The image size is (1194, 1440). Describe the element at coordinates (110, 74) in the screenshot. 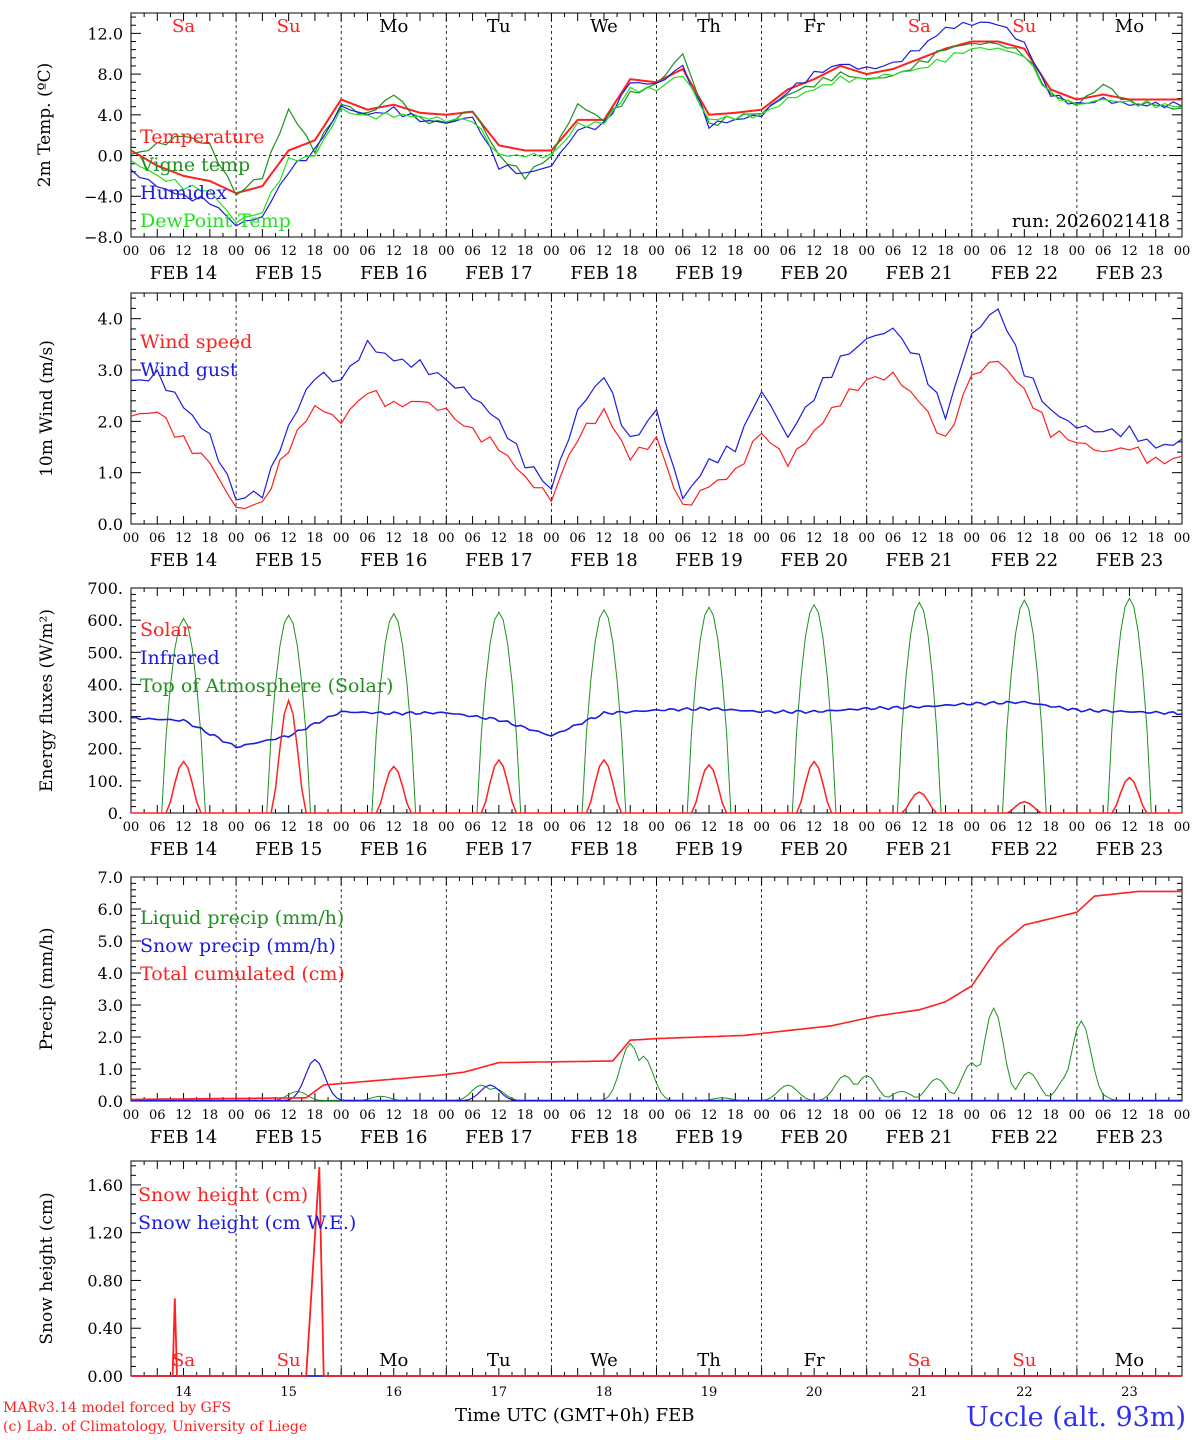

I see `y-tick-label: 8.0` at that location.